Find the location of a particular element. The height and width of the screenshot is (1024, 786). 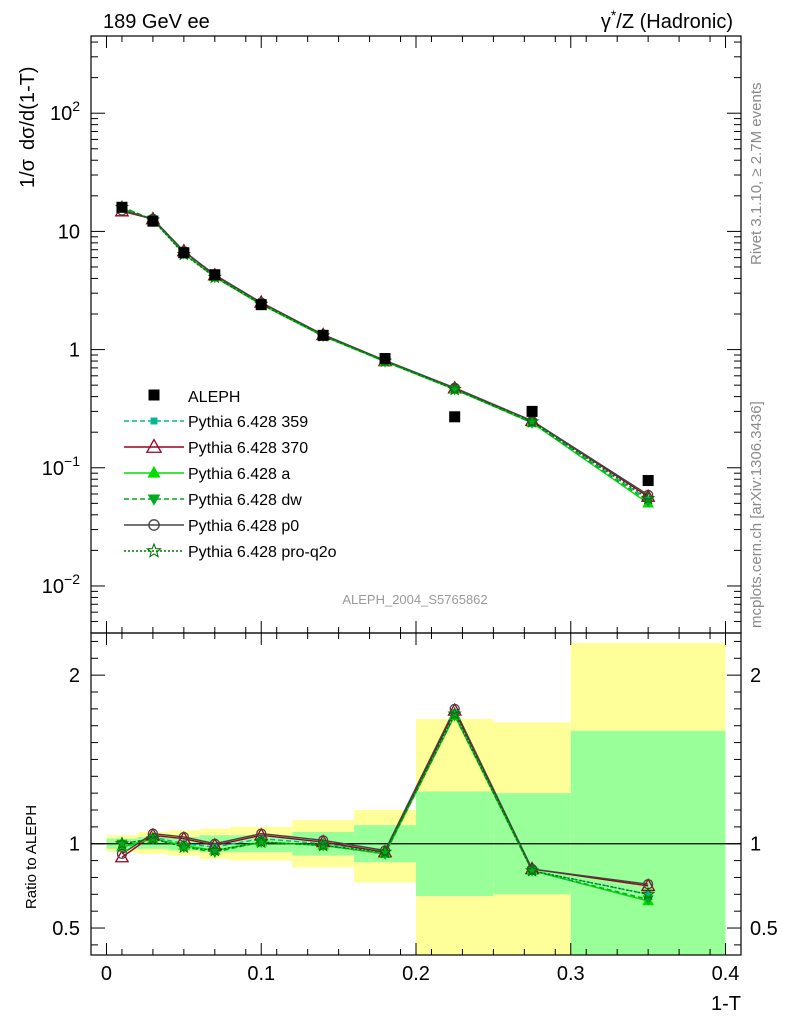

legend-label-pq2o: Pythia 6.428 pro-q2o is located at coordinates (262, 552).